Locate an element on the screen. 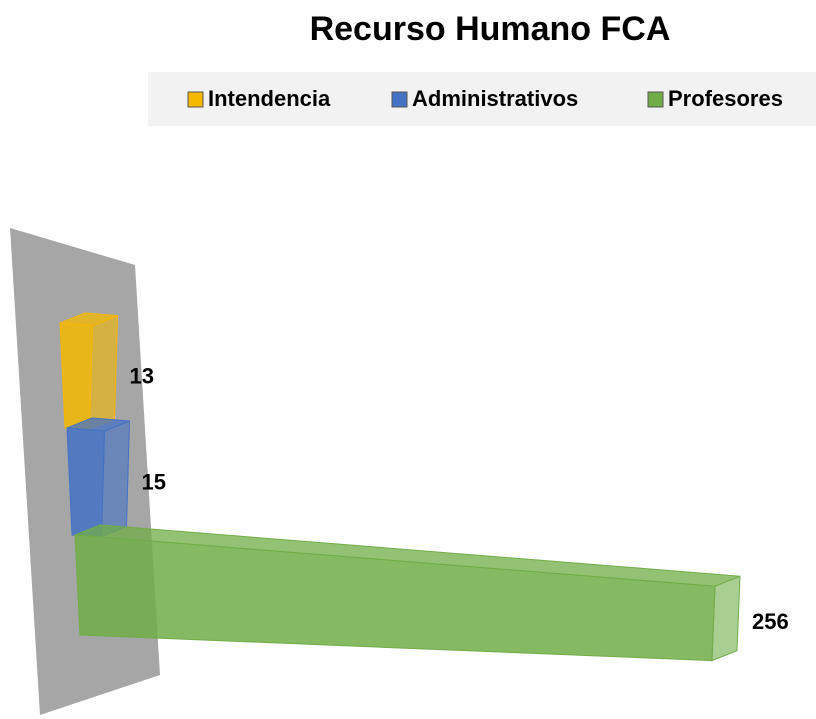  legend-label: Administrativos is located at coordinates (495, 98).